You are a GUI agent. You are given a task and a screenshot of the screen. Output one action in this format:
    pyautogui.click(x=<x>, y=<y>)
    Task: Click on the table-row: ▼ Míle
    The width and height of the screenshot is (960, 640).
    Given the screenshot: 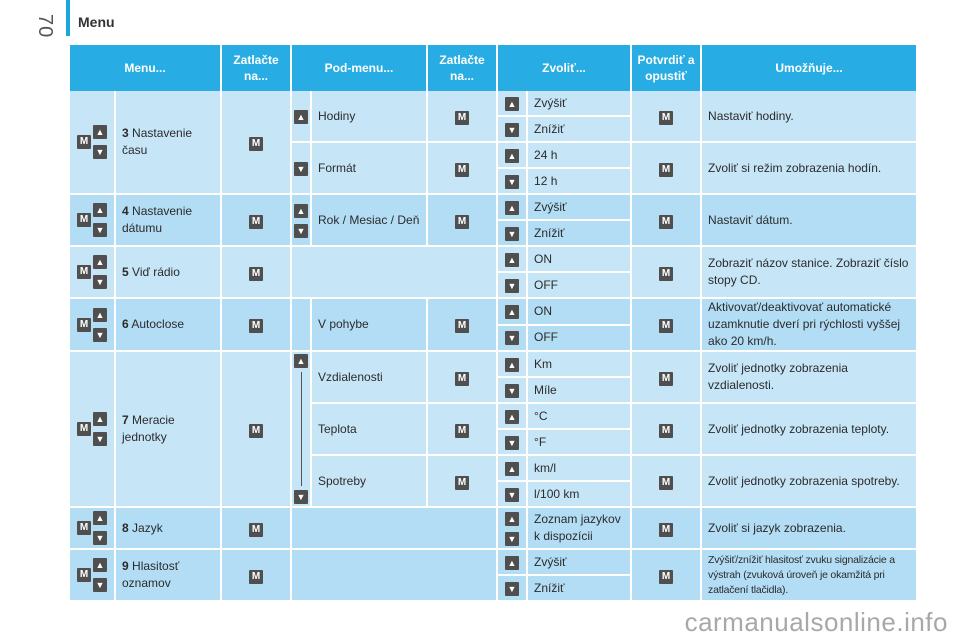 What is the action you would take?
    pyautogui.click(x=493, y=391)
    